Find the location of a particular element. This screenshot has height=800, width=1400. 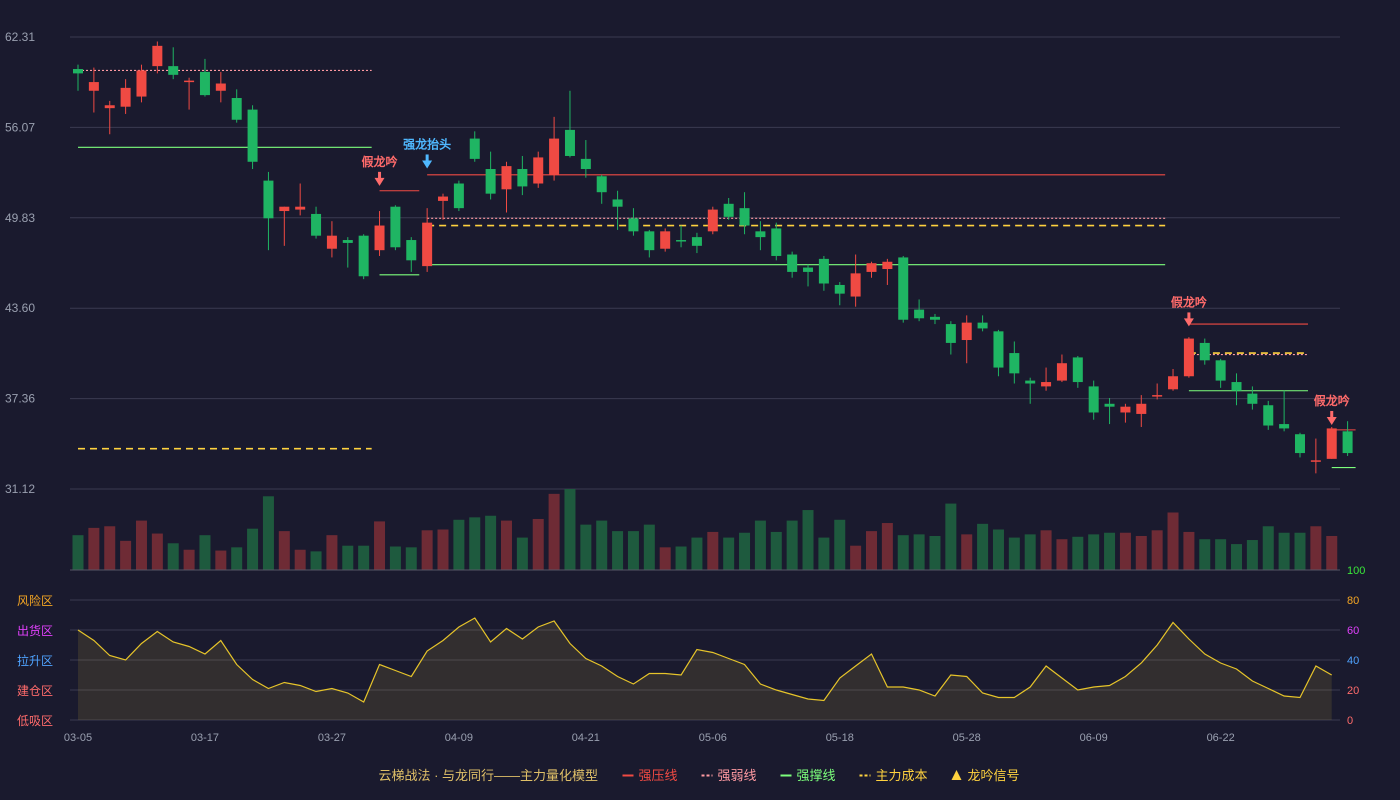

price-tick-label: 49.83 is located at coordinates (20, 218).